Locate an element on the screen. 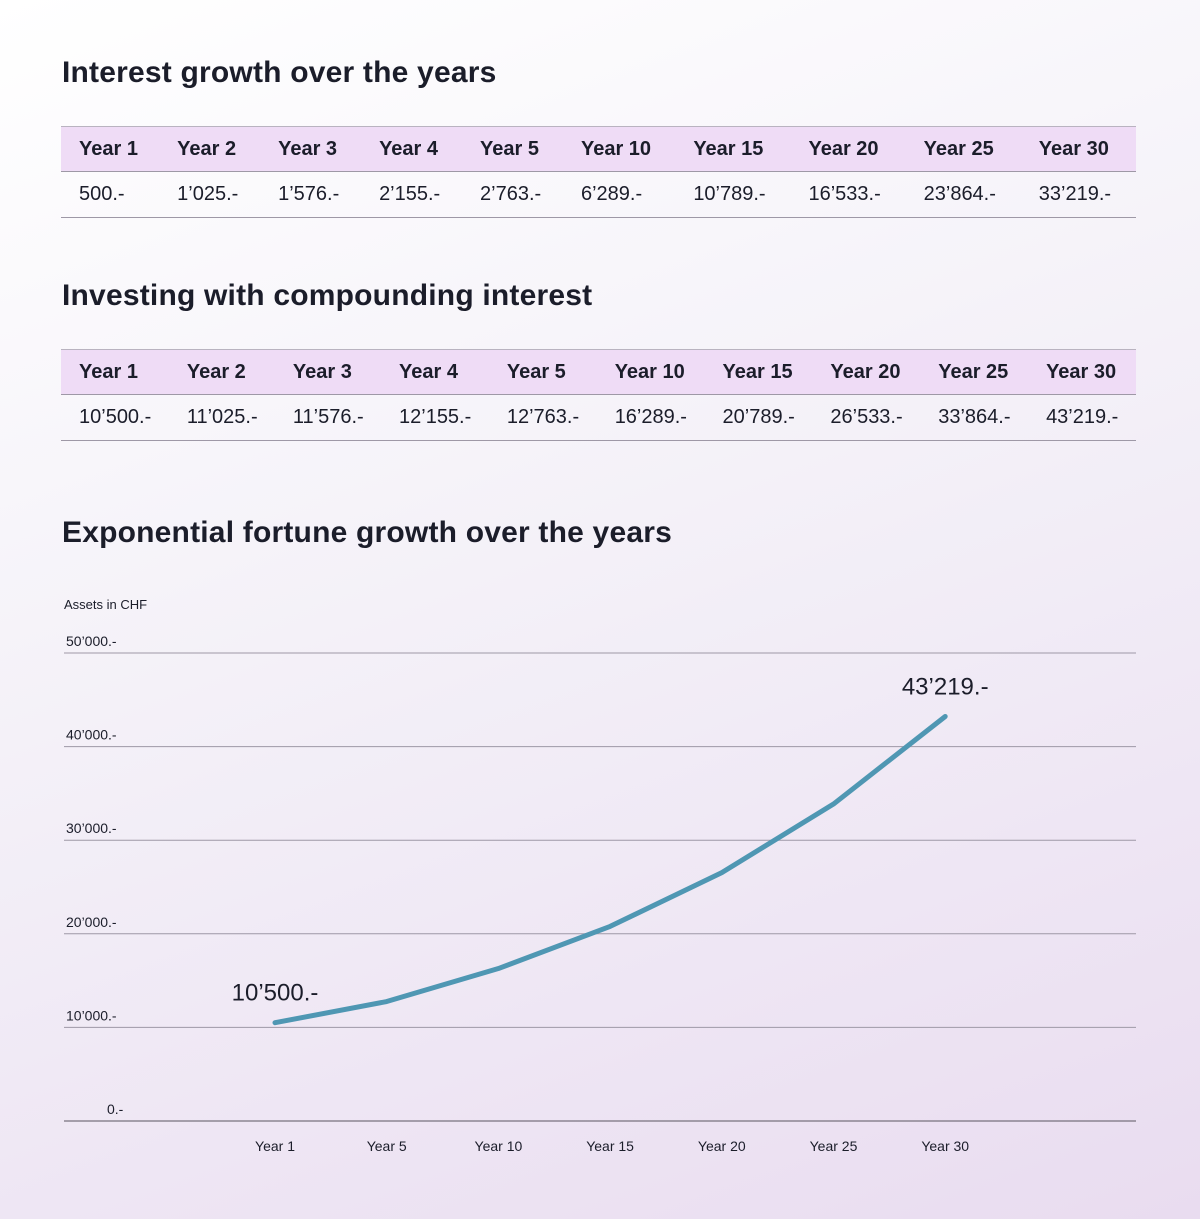  y-tick-label: 40’000.- is located at coordinates (91, 735).